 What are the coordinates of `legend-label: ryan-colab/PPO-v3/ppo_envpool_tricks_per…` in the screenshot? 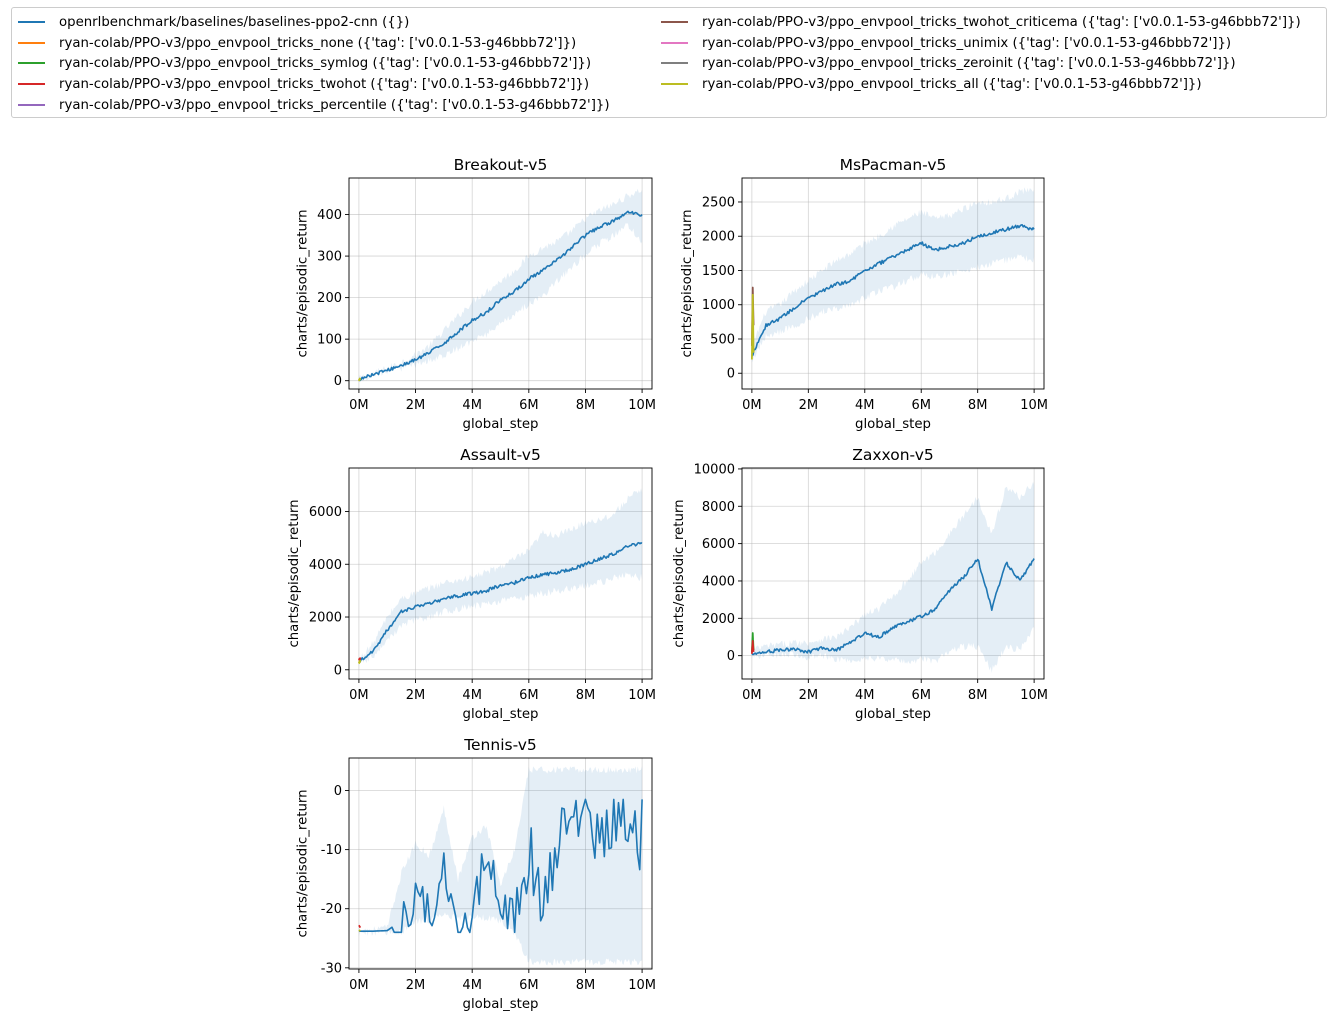 It's located at (334, 105).